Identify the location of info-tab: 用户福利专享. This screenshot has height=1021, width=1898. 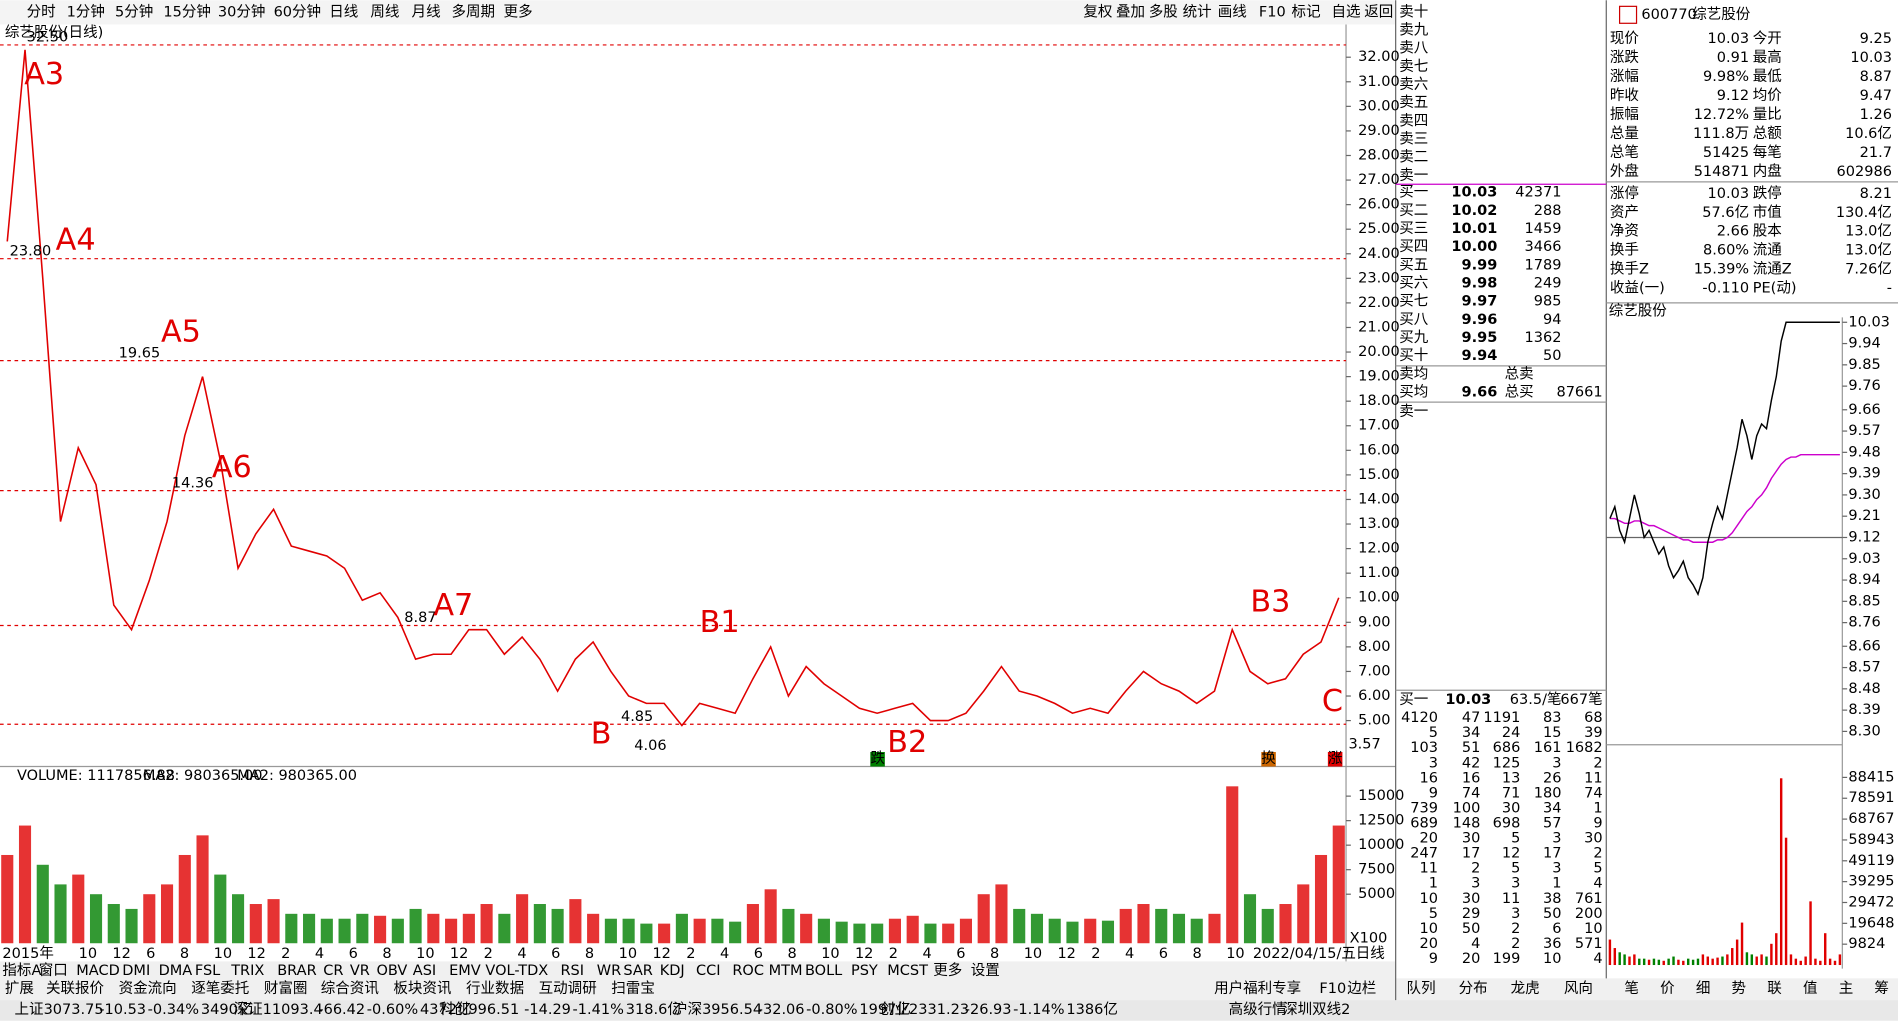
(1257, 988).